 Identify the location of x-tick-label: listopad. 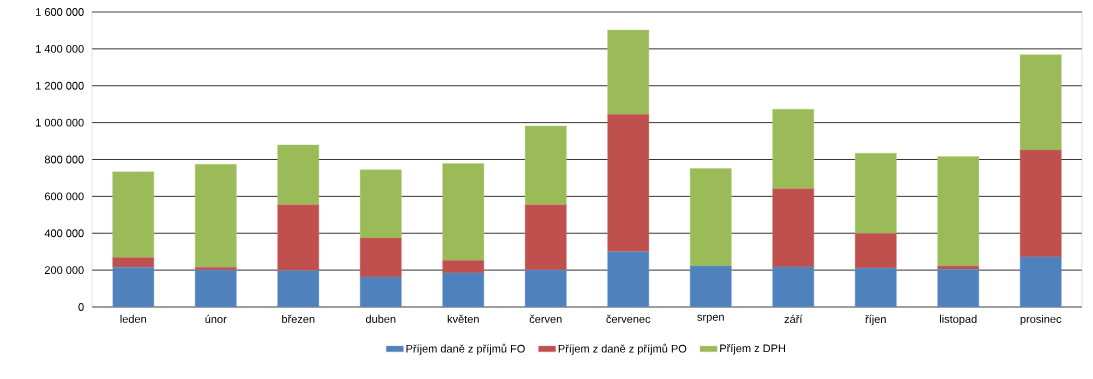
(958, 320).